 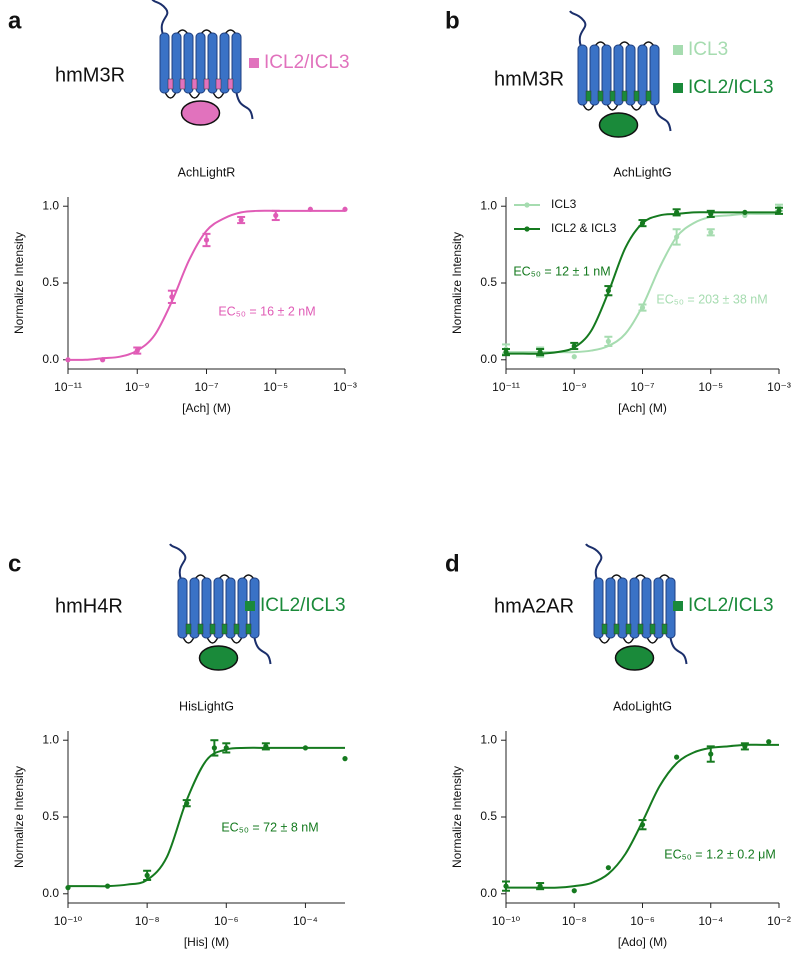 What do you see at coordinates (506, 921) in the screenshot?
I see `x-tick-label: 10⁻¹⁰` at bounding box center [506, 921].